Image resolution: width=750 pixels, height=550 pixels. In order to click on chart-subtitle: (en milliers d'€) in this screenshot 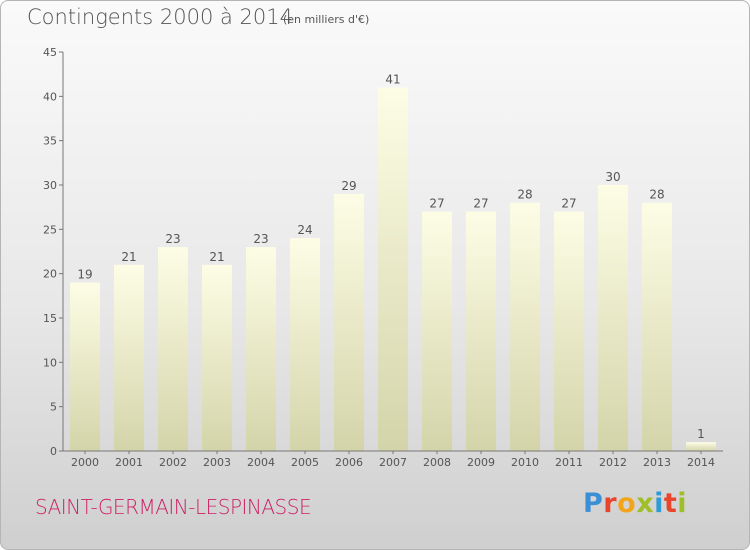, I will do `click(326, 19)`.